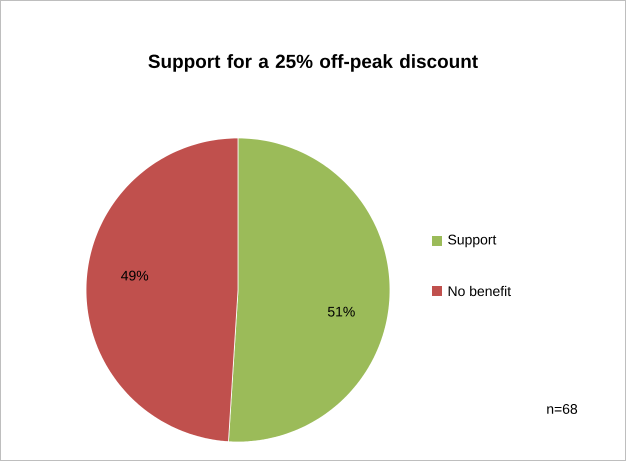  Describe the element at coordinates (479, 291) in the screenshot. I see `legend-label: No benefit` at that location.